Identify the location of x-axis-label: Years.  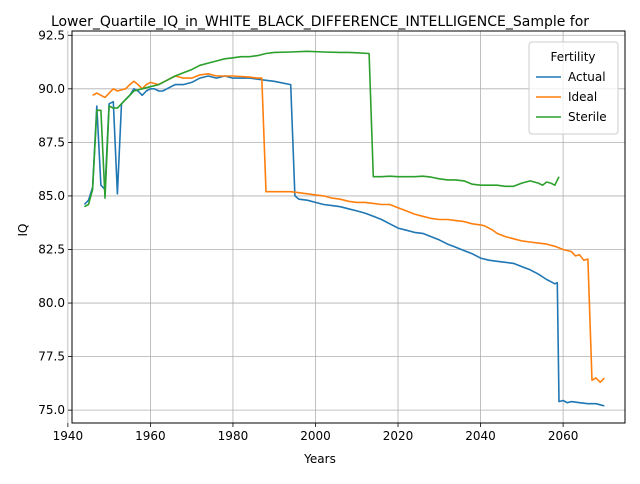
(319, 459).